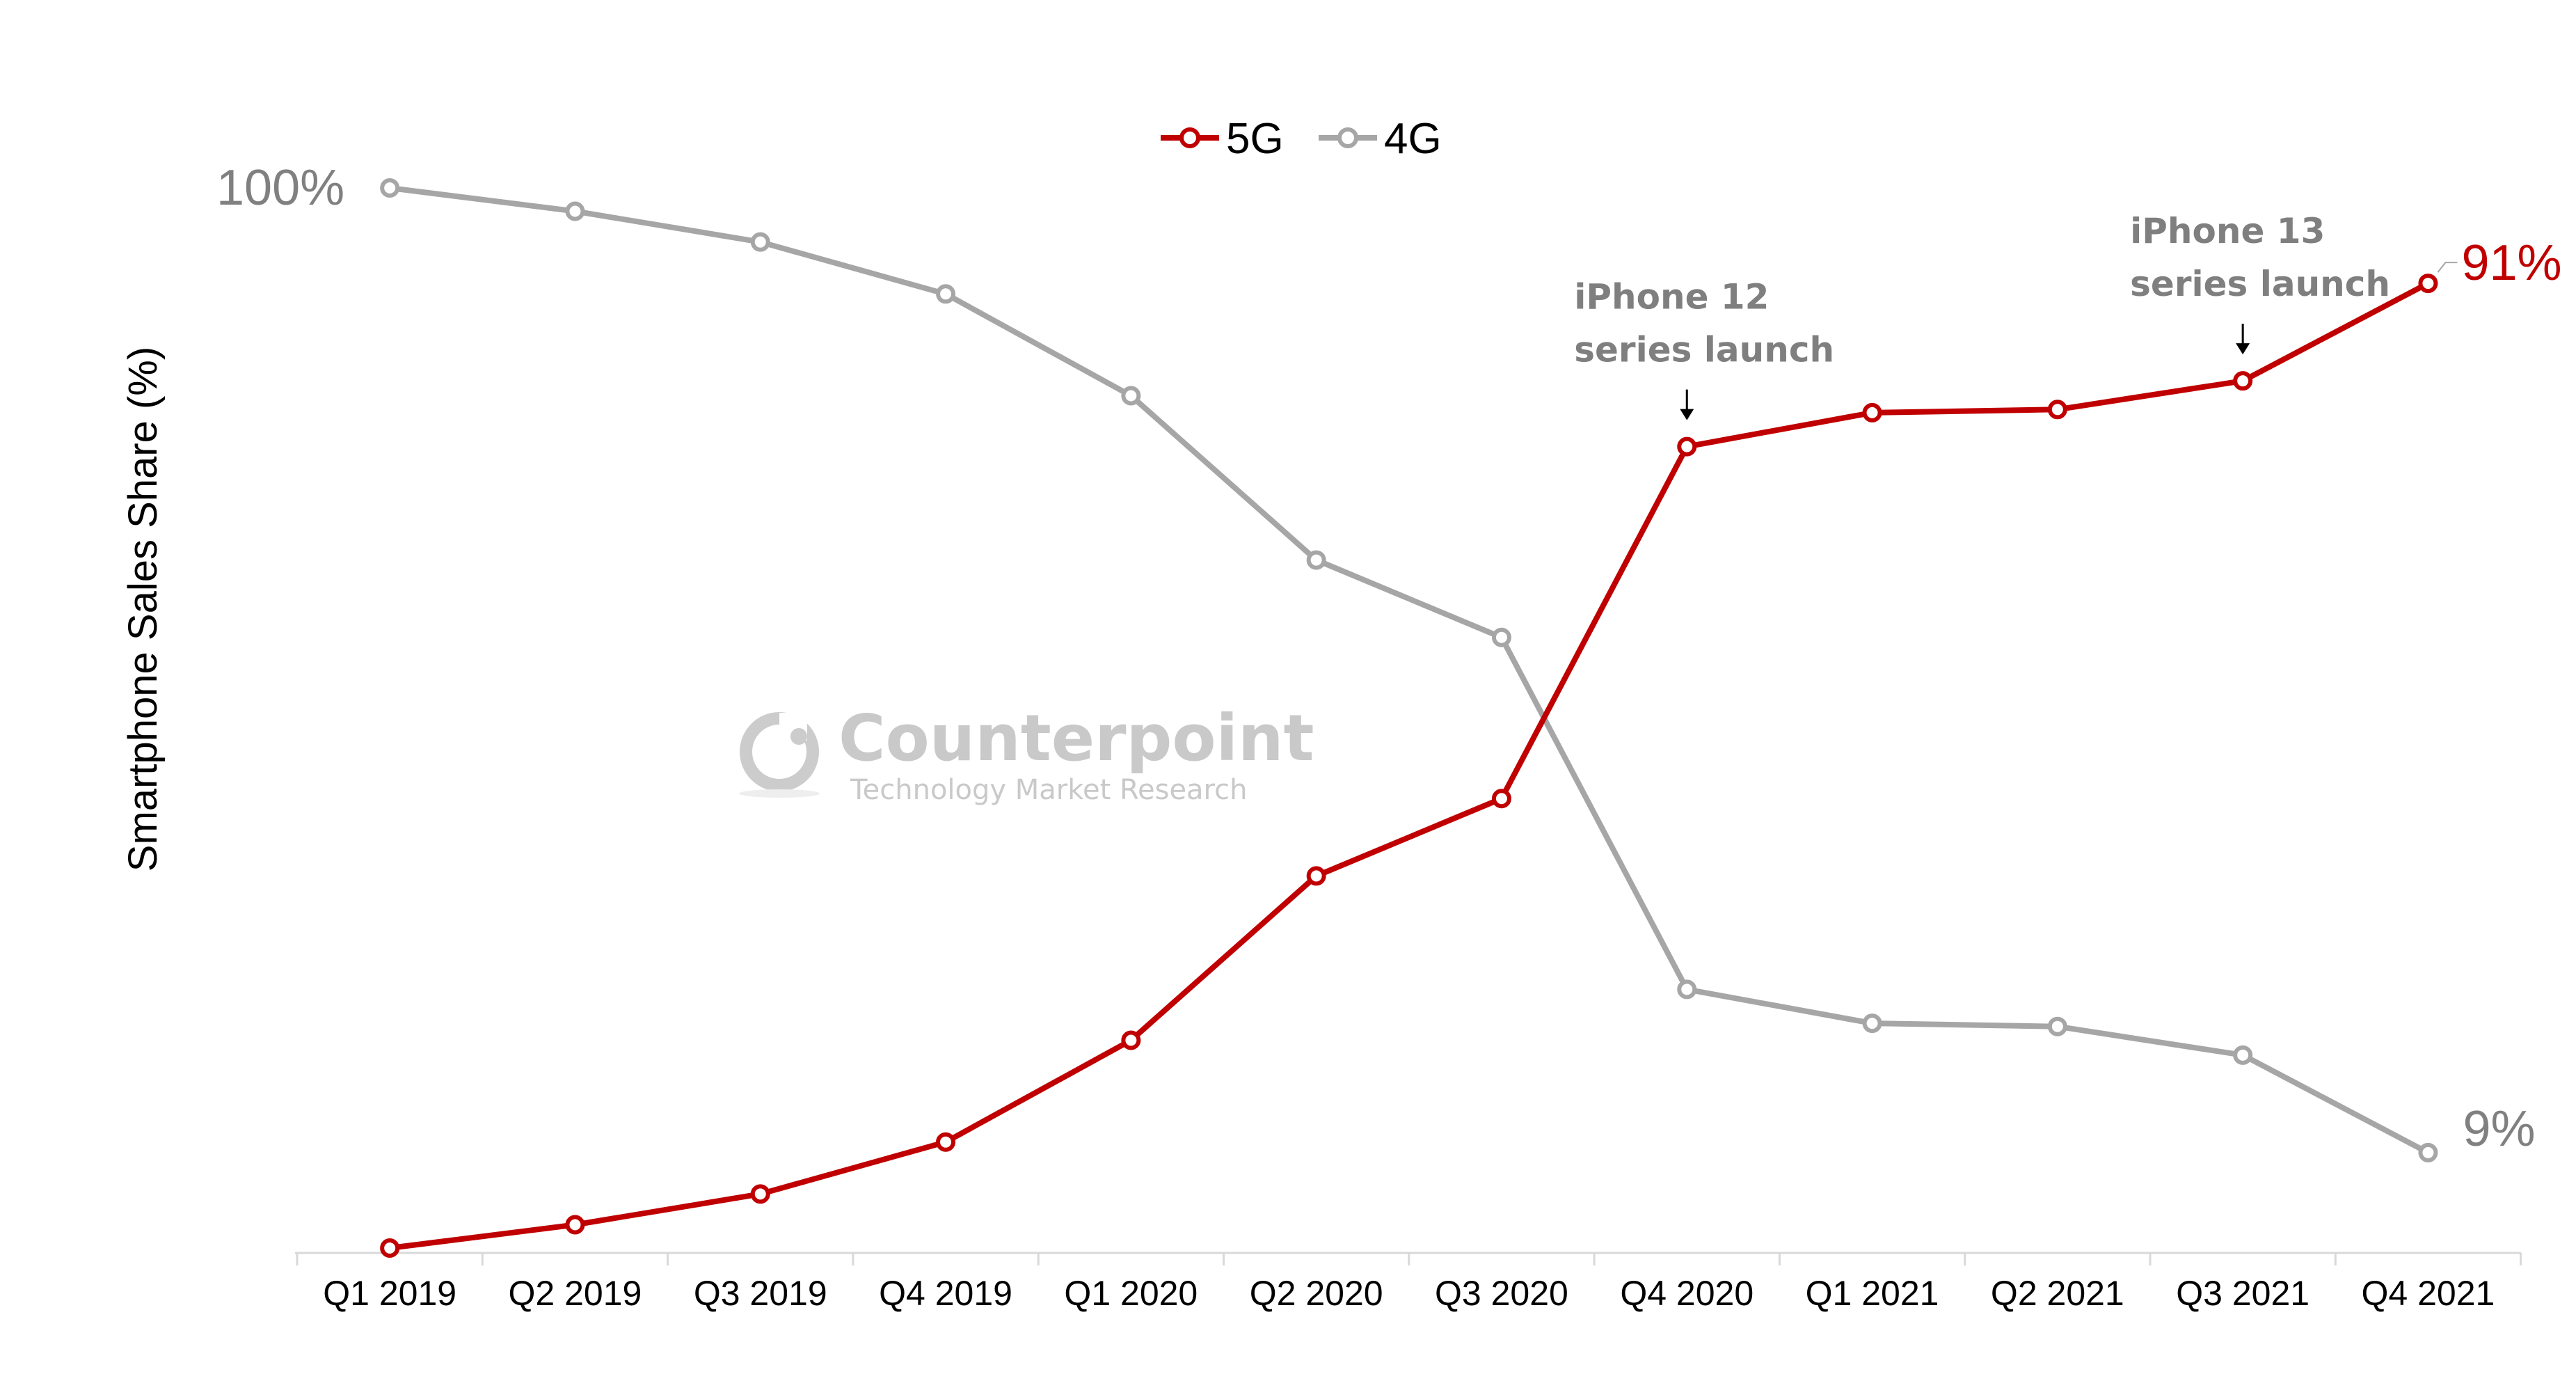  I want to click on x-tick-label: Q3 2020, so click(1501, 1293).